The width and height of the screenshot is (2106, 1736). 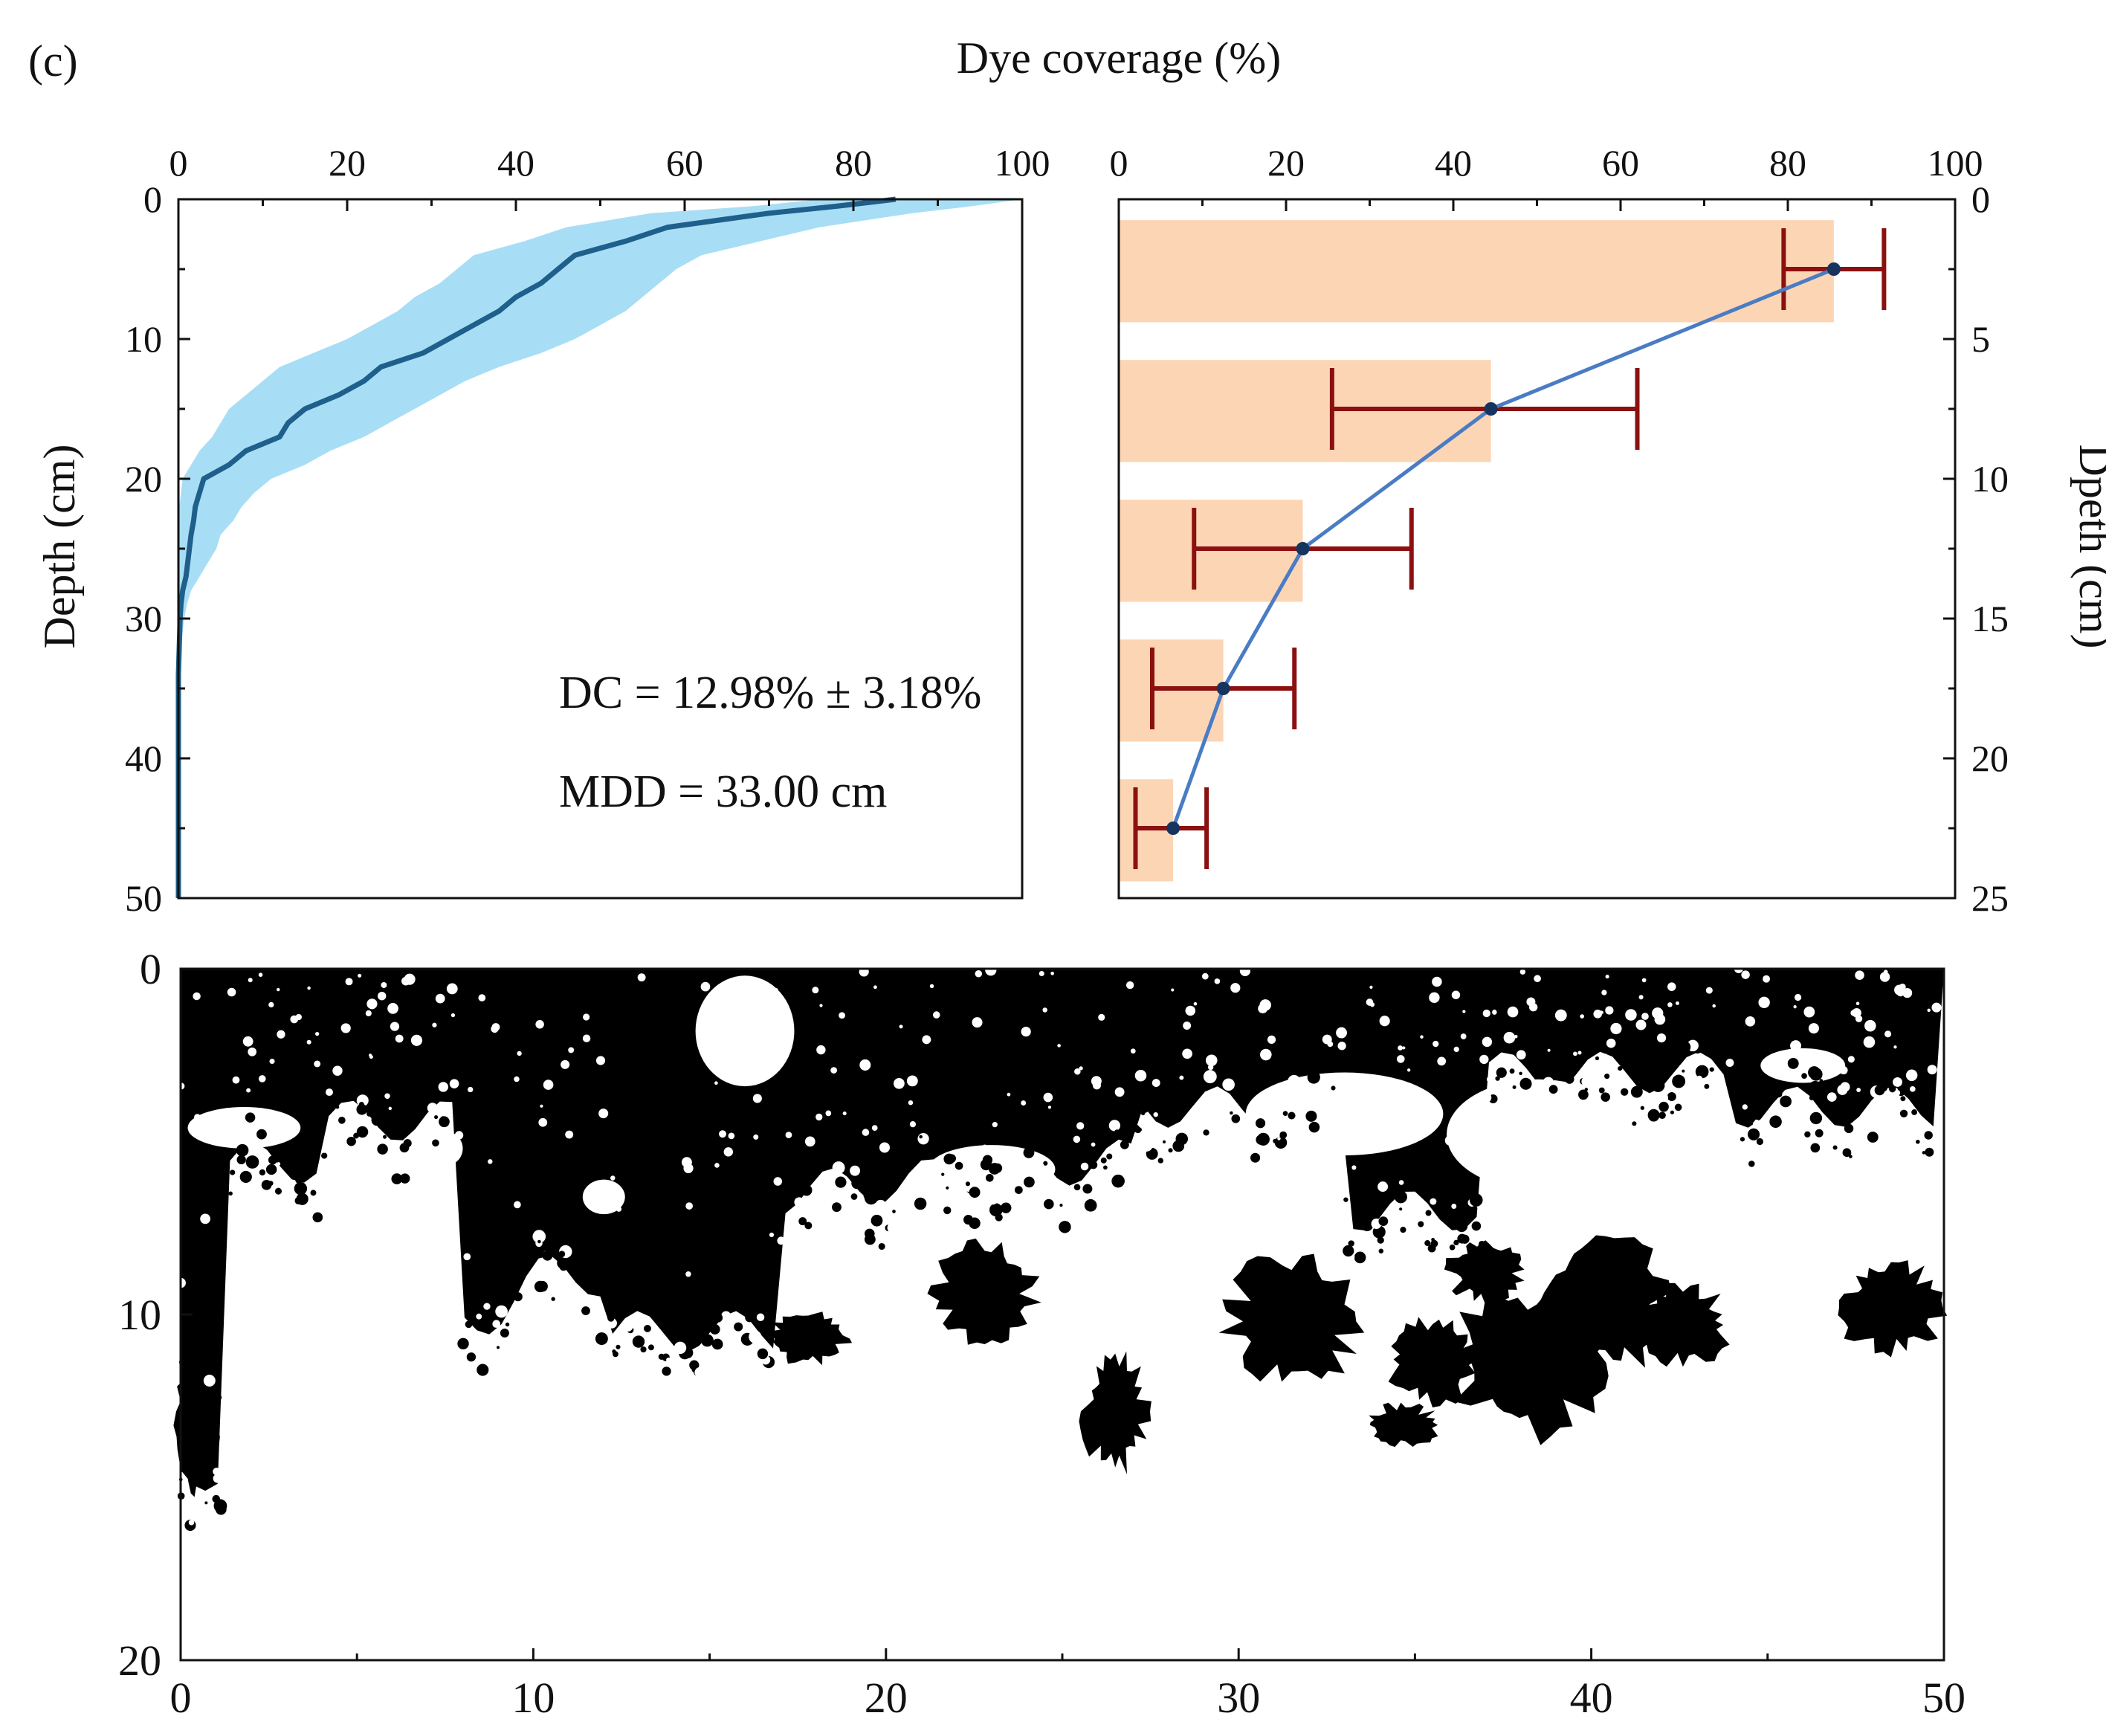 What do you see at coordinates (1476, 271) in the screenshot?
I see `coverage-bar` at bounding box center [1476, 271].